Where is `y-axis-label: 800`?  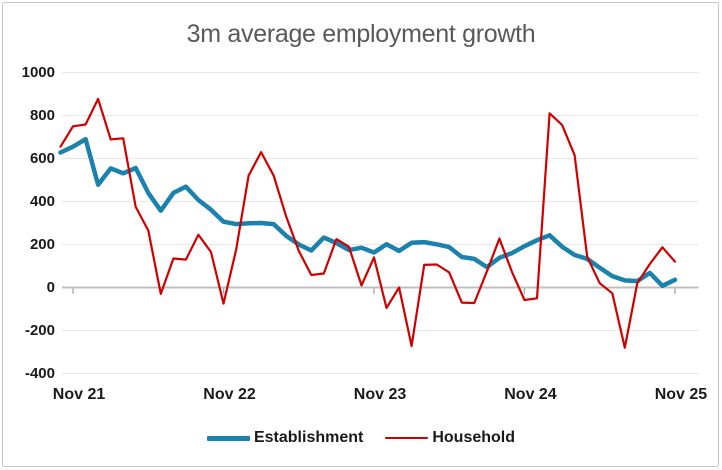
y-axis-label: 800 is located at coordinates (42, 115).